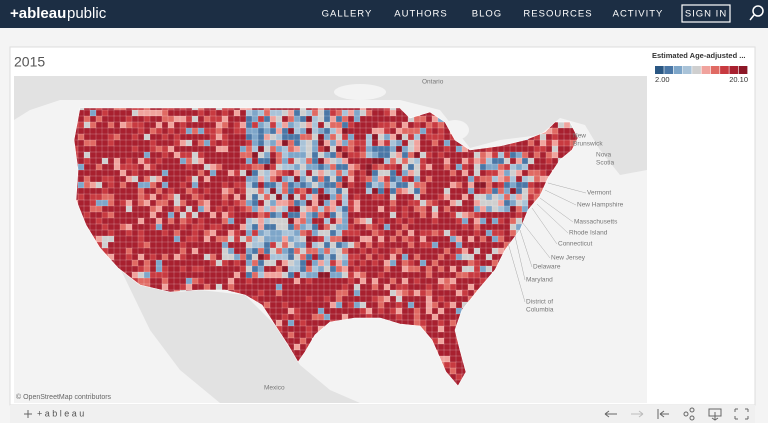  What do you see at coordinates (347, 14) in the screenshot?
I see `nav-link: GALLERY` at bounding box center [347, 14].